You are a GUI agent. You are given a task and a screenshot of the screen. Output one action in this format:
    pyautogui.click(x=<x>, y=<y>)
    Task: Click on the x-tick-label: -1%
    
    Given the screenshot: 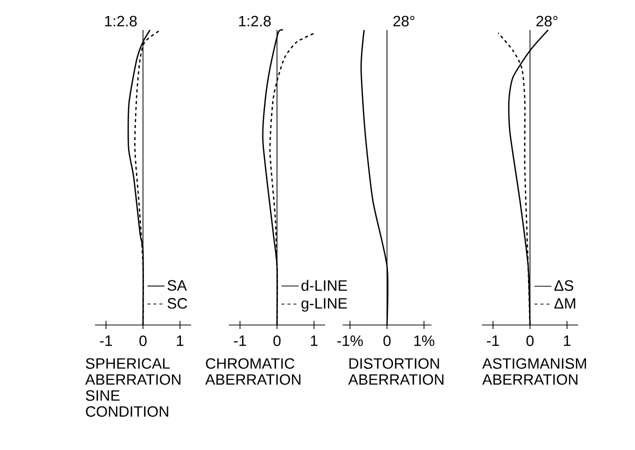 What is the action you would take?
    pyautogui.click(x=350, y=341)
    